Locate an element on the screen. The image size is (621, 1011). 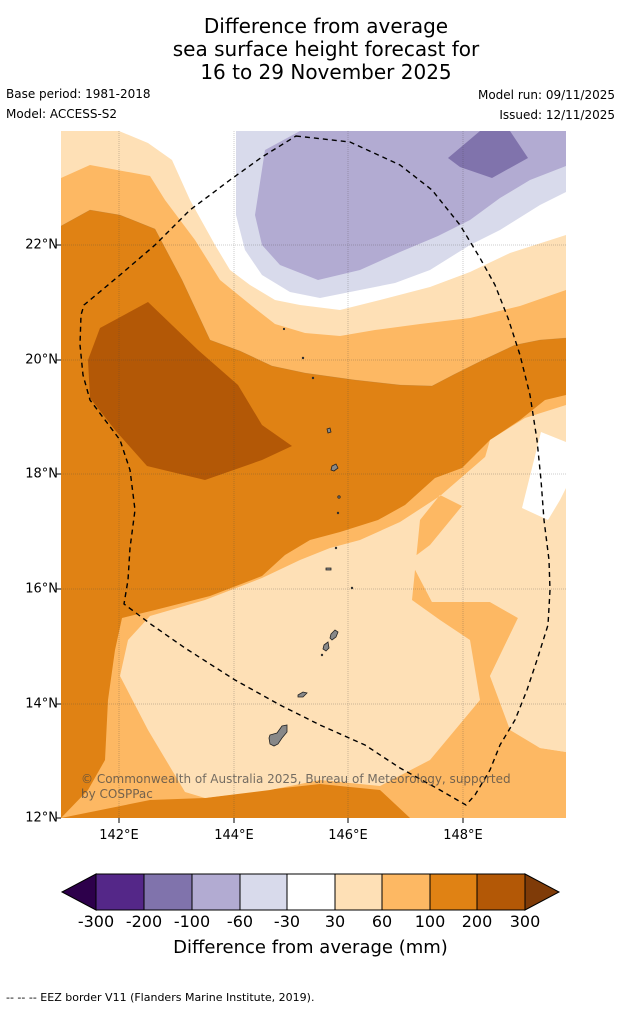
lat-label-20n: 20°N is located at coordinates (41, 360).